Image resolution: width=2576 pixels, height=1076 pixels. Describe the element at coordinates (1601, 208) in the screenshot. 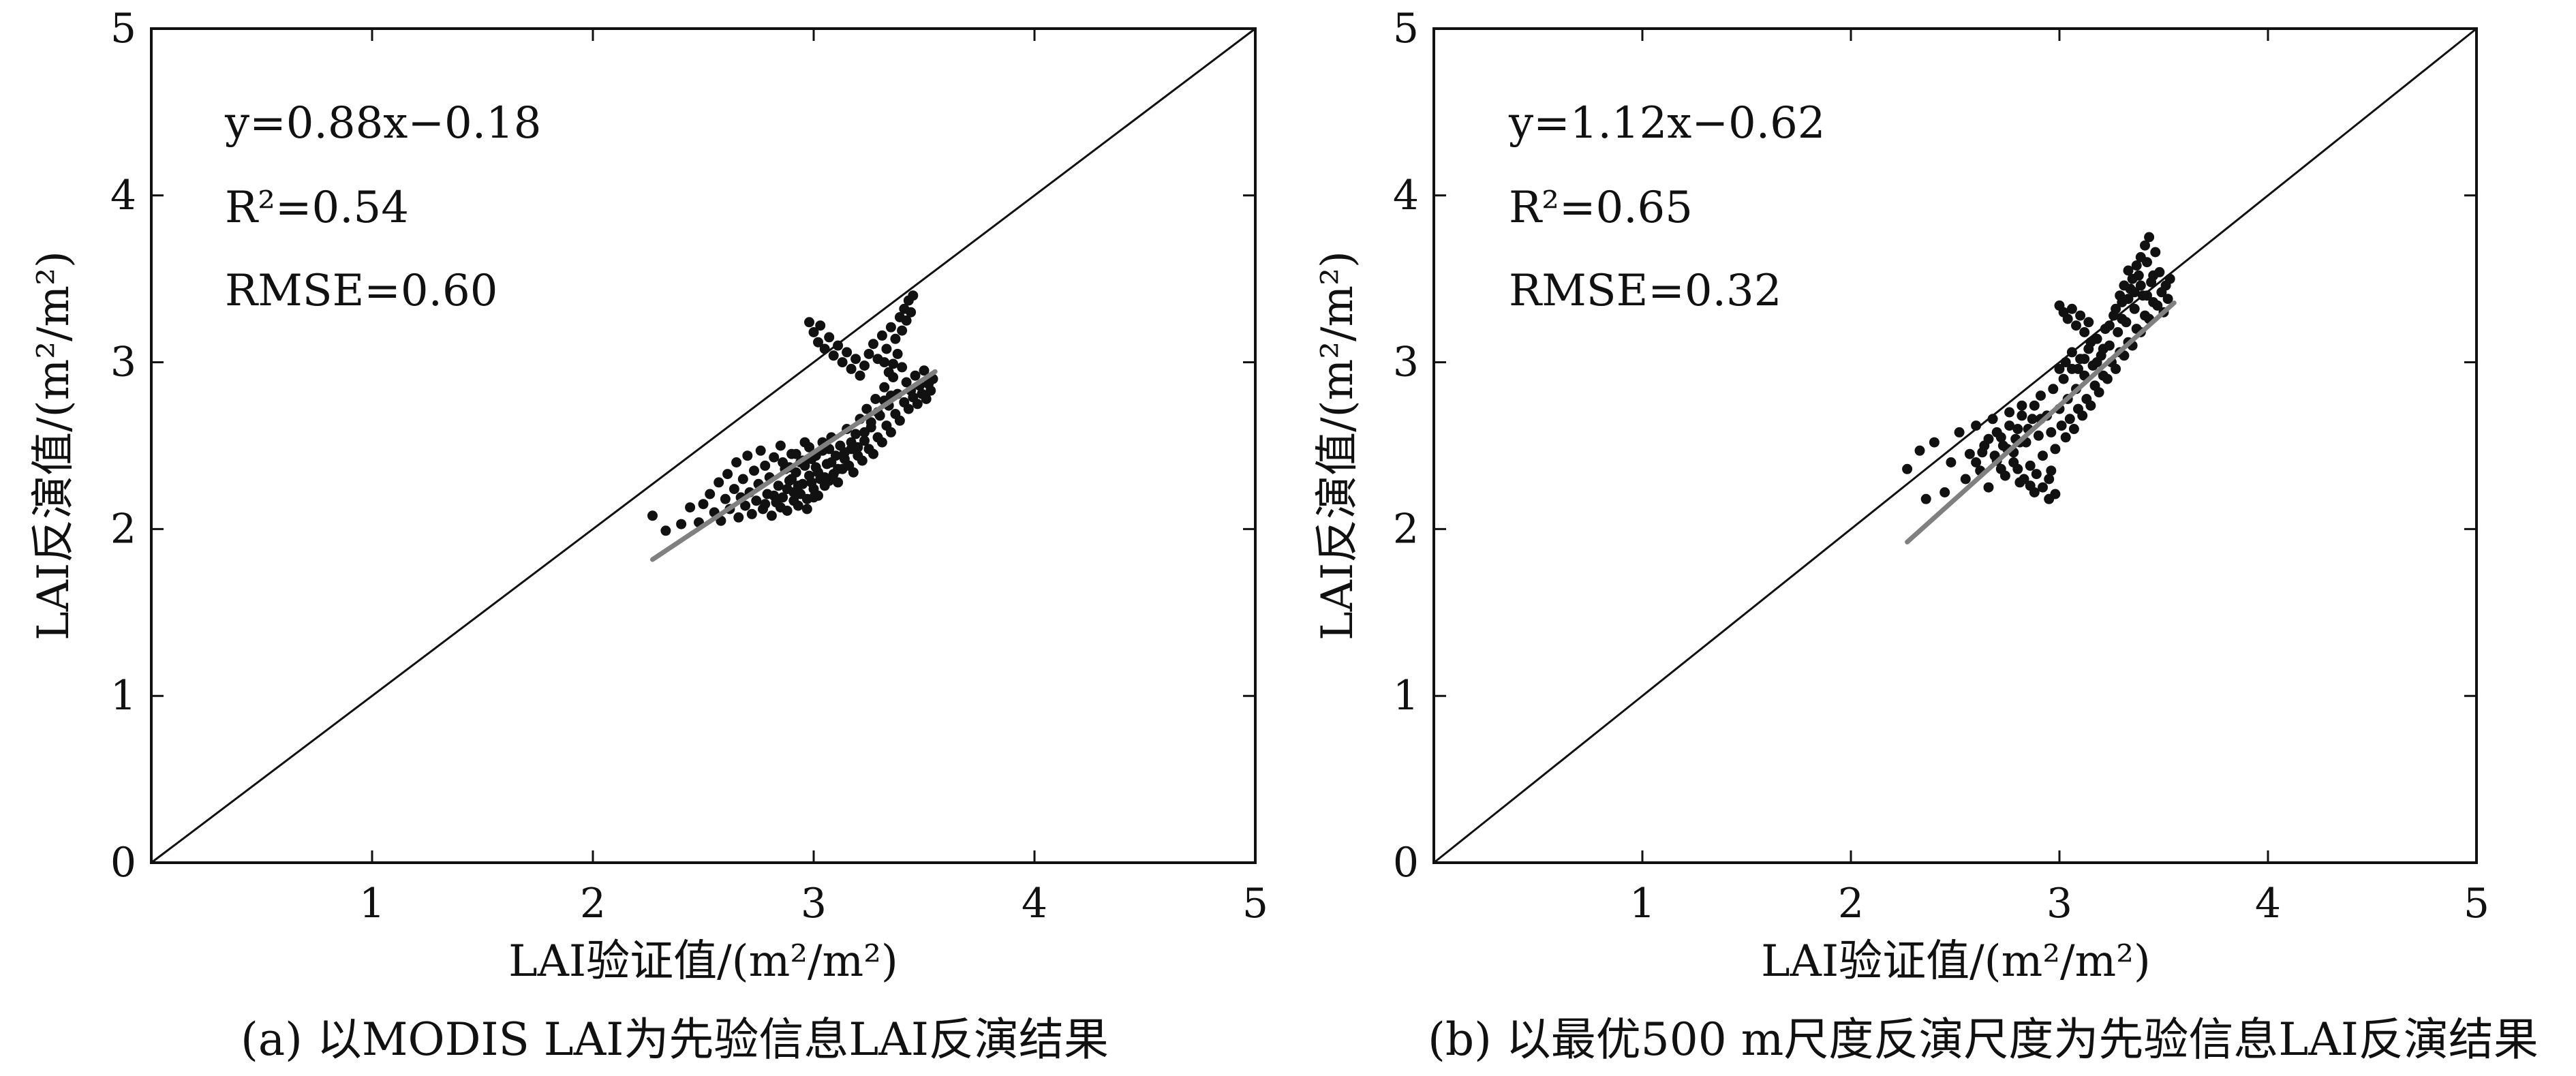

I see `stat-r-squared: R²=0.65` at that location.